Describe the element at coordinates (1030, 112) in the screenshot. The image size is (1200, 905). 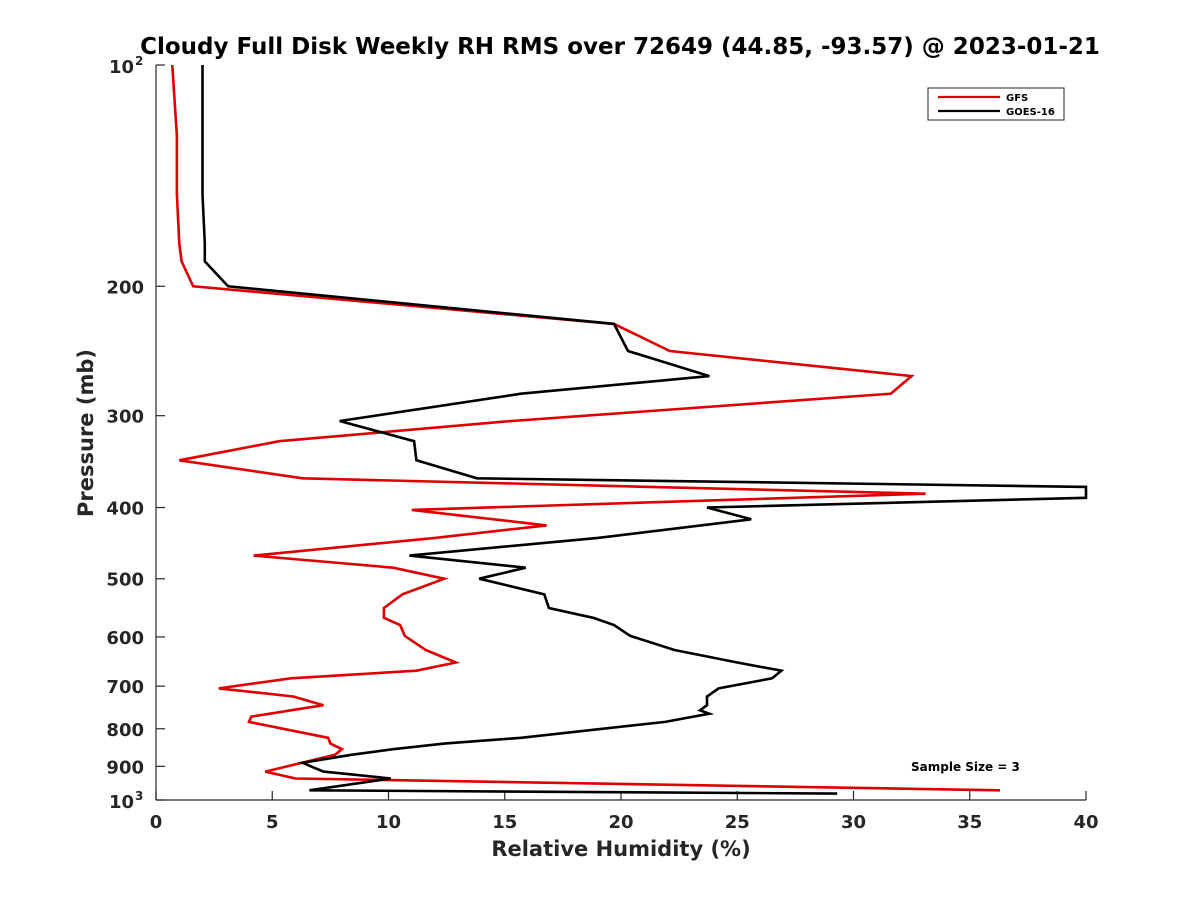
I see `legend-label-goes16: GOES-16` at that location.